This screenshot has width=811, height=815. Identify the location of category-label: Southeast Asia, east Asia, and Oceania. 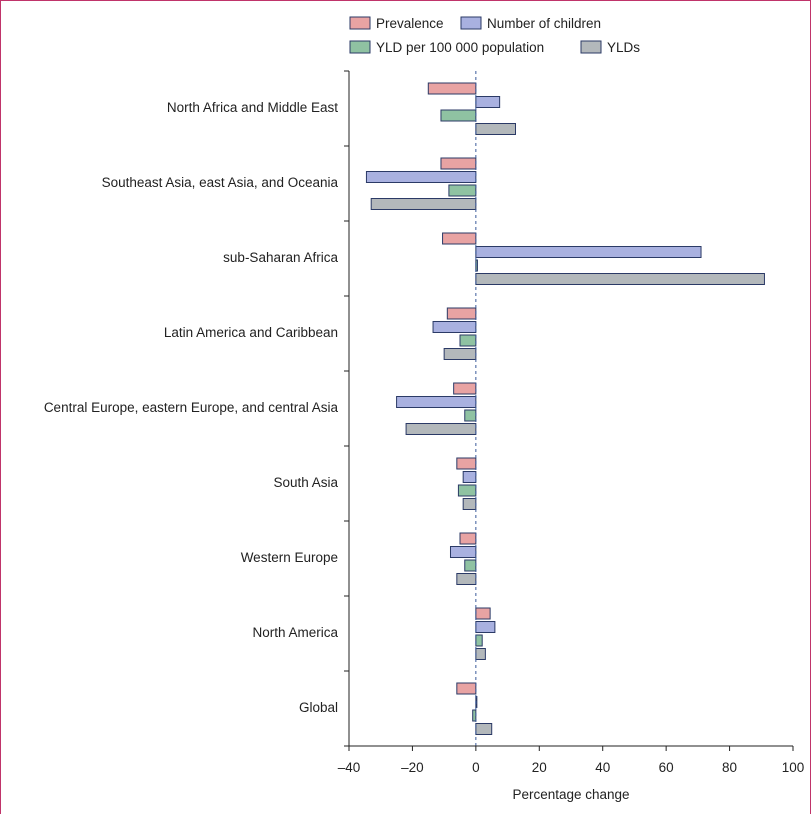
(220, 182).